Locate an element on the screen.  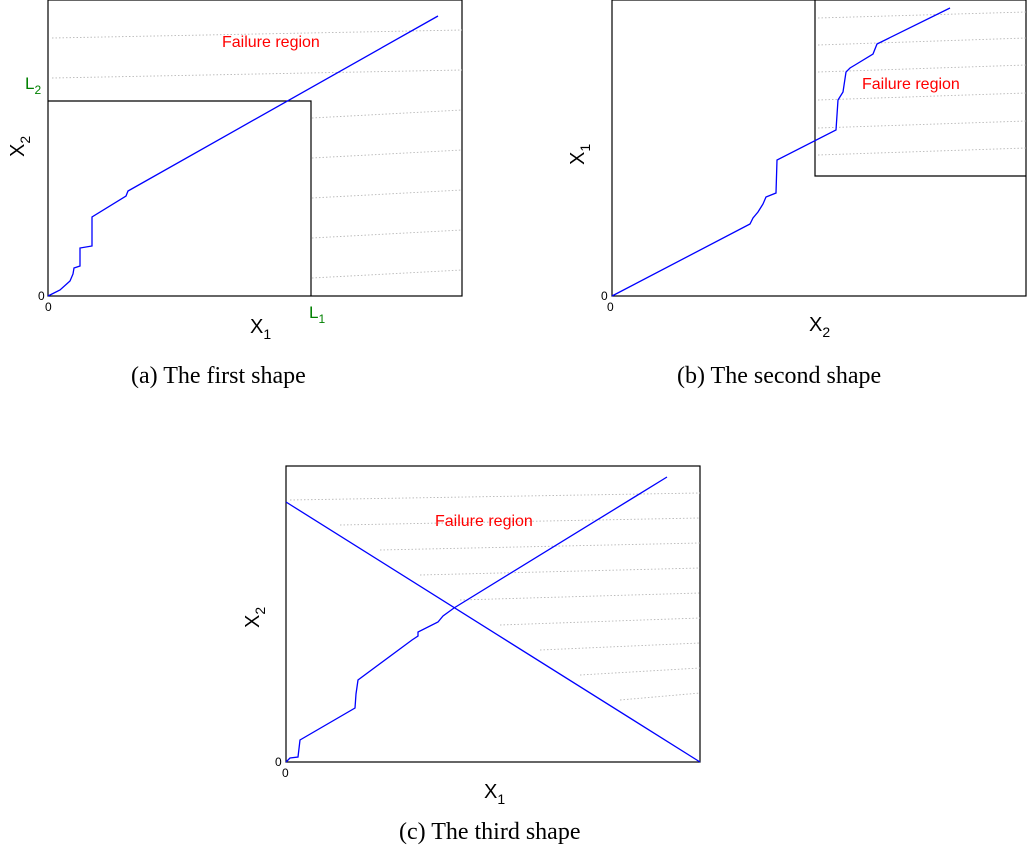
panel-c-origin-x: 0 is located at coordinates (285, 773).